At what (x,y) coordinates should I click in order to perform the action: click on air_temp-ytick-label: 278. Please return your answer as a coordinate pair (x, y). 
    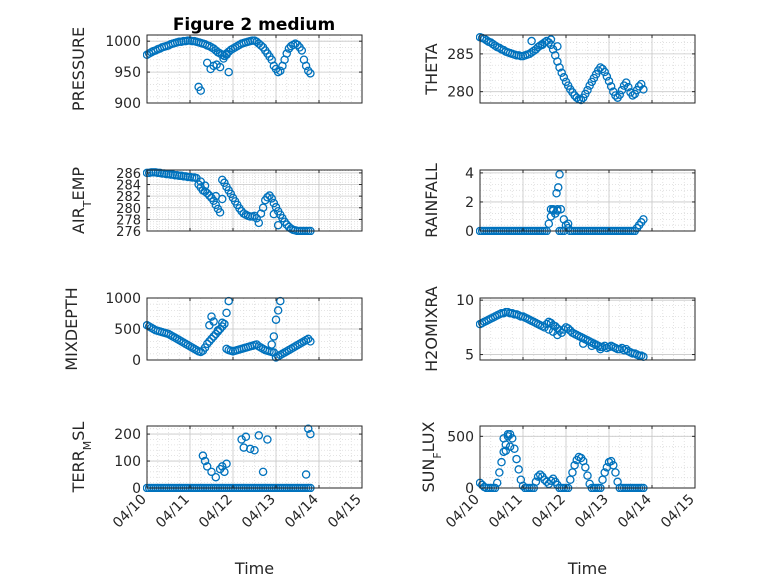
    Looking at the image, I should click on (128, 220).